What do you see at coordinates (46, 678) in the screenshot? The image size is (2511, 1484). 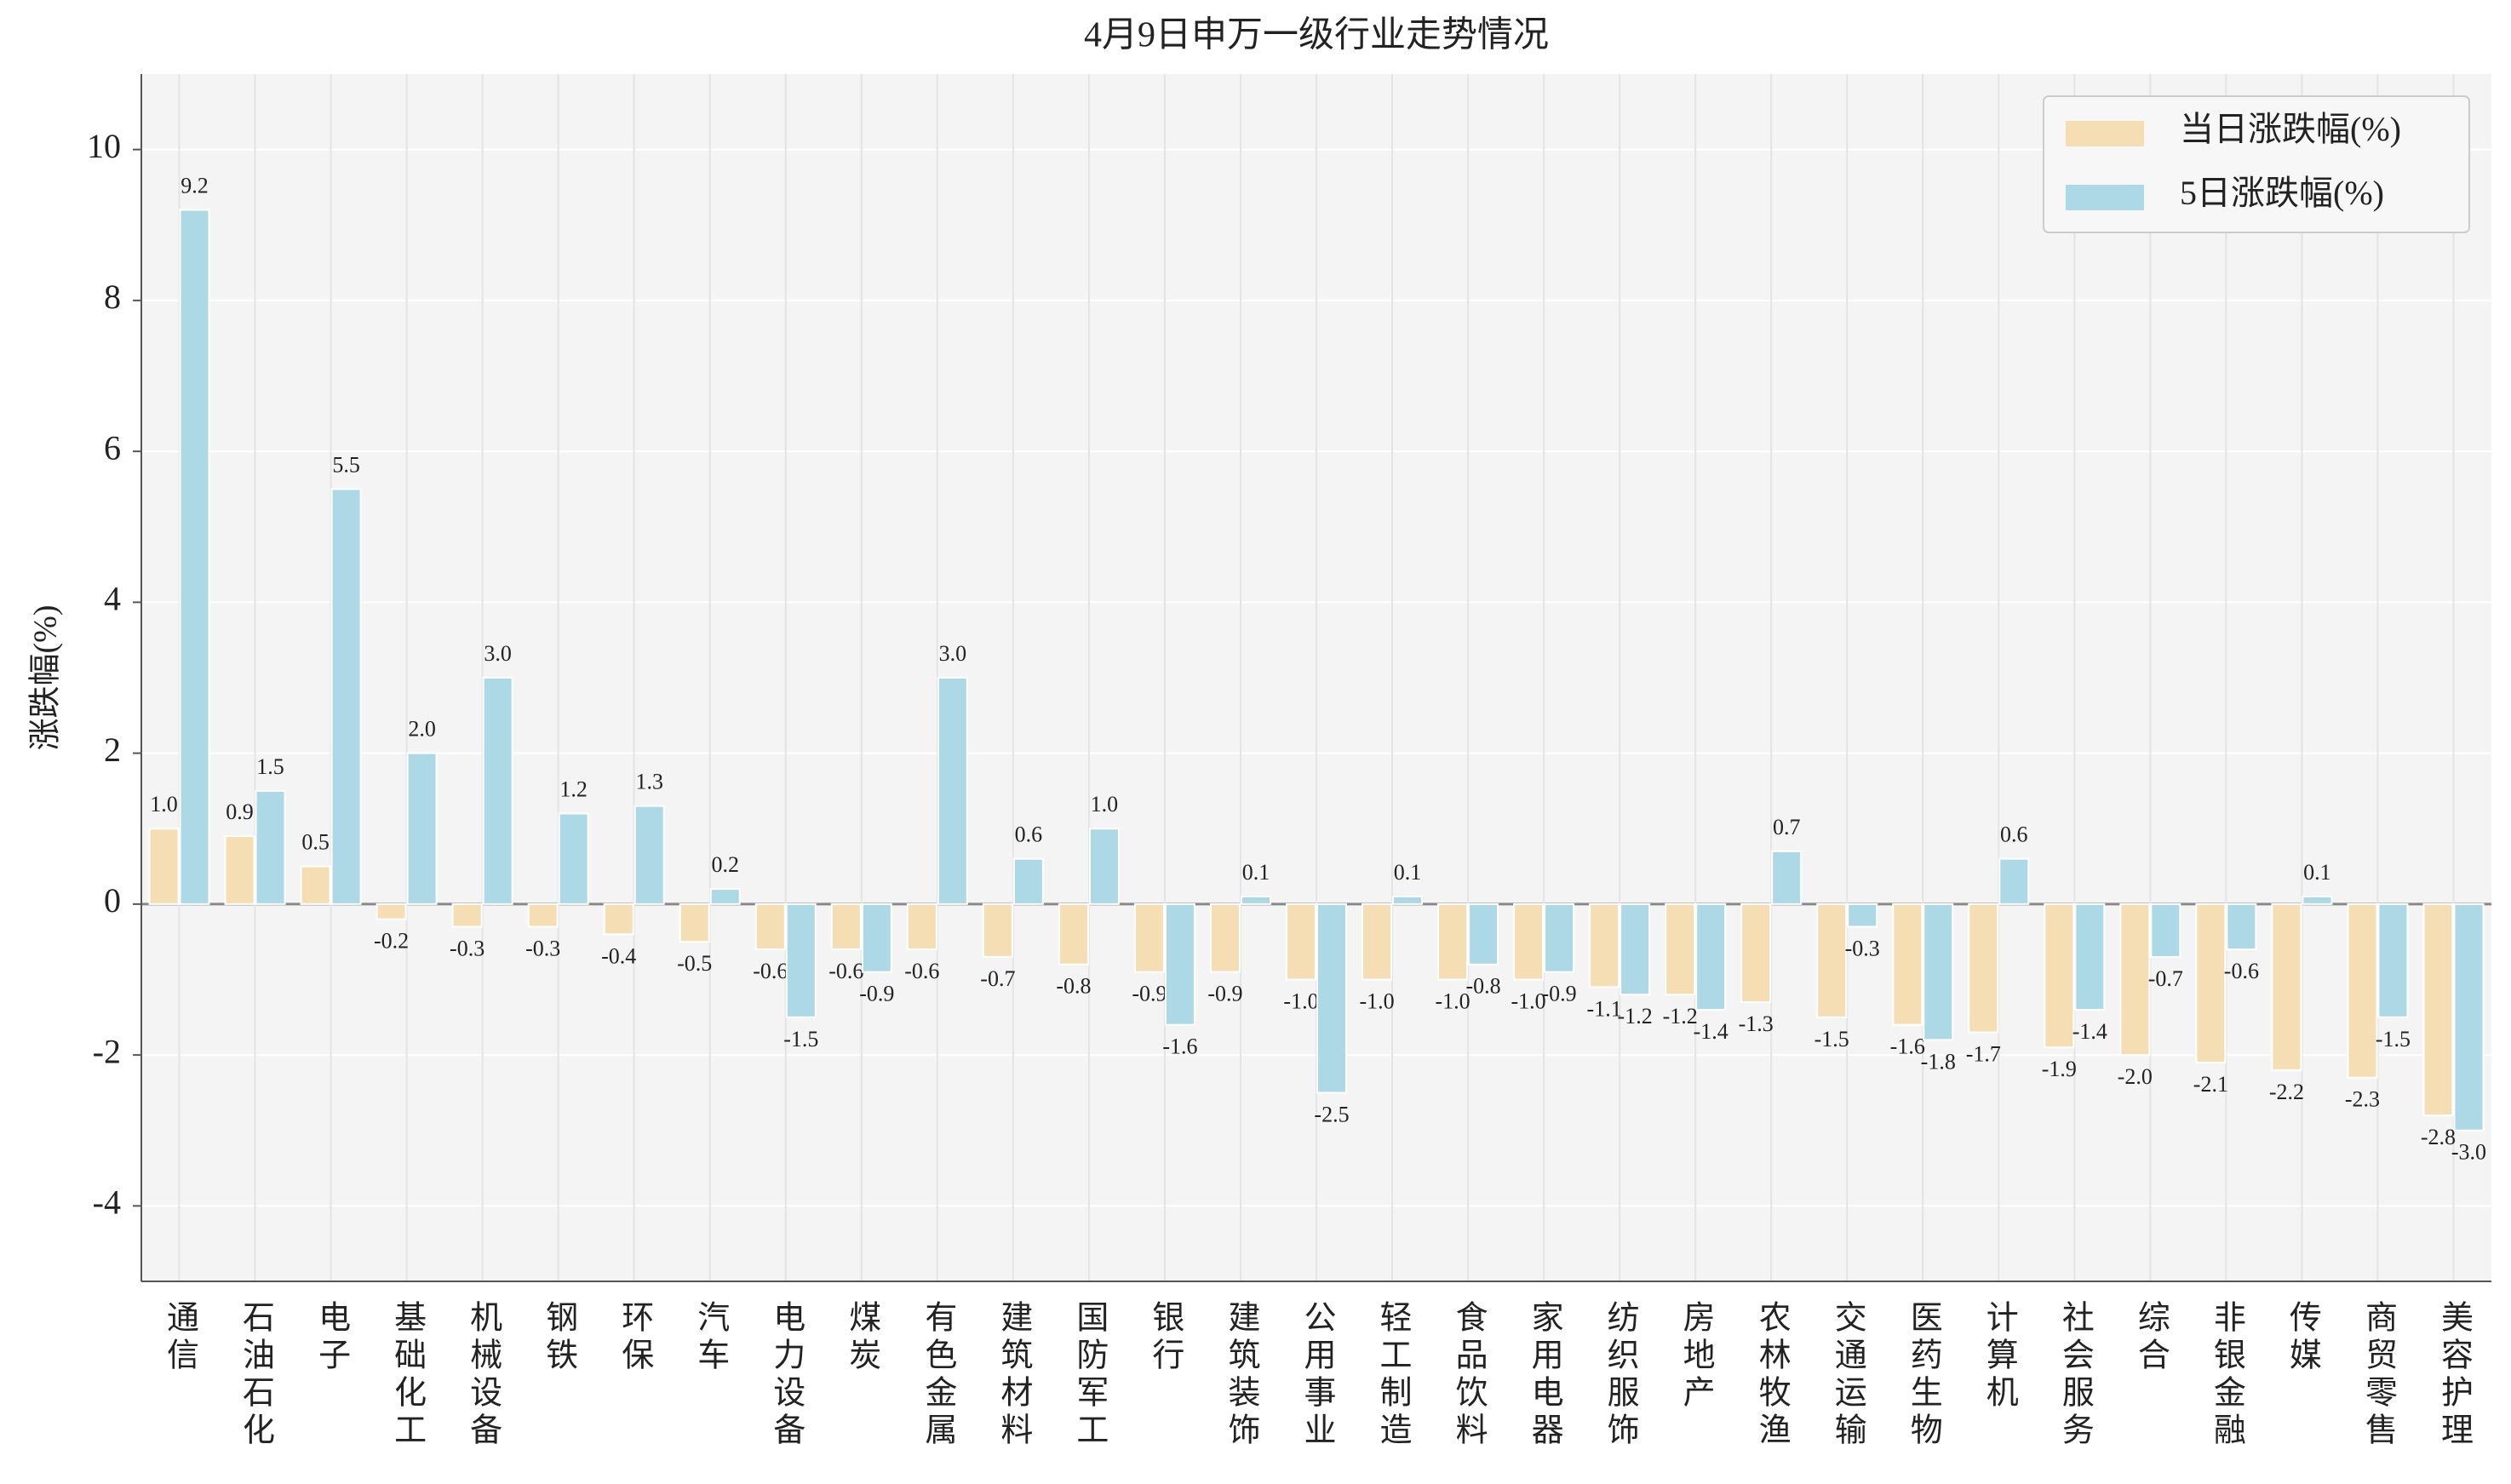 I see `y-axis-label: 涨跌幅(%)` at bounding box center [46, 678].